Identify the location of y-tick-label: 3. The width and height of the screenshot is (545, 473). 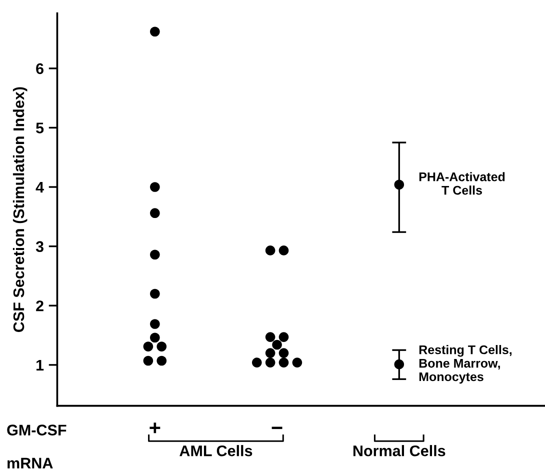
(40, 246).